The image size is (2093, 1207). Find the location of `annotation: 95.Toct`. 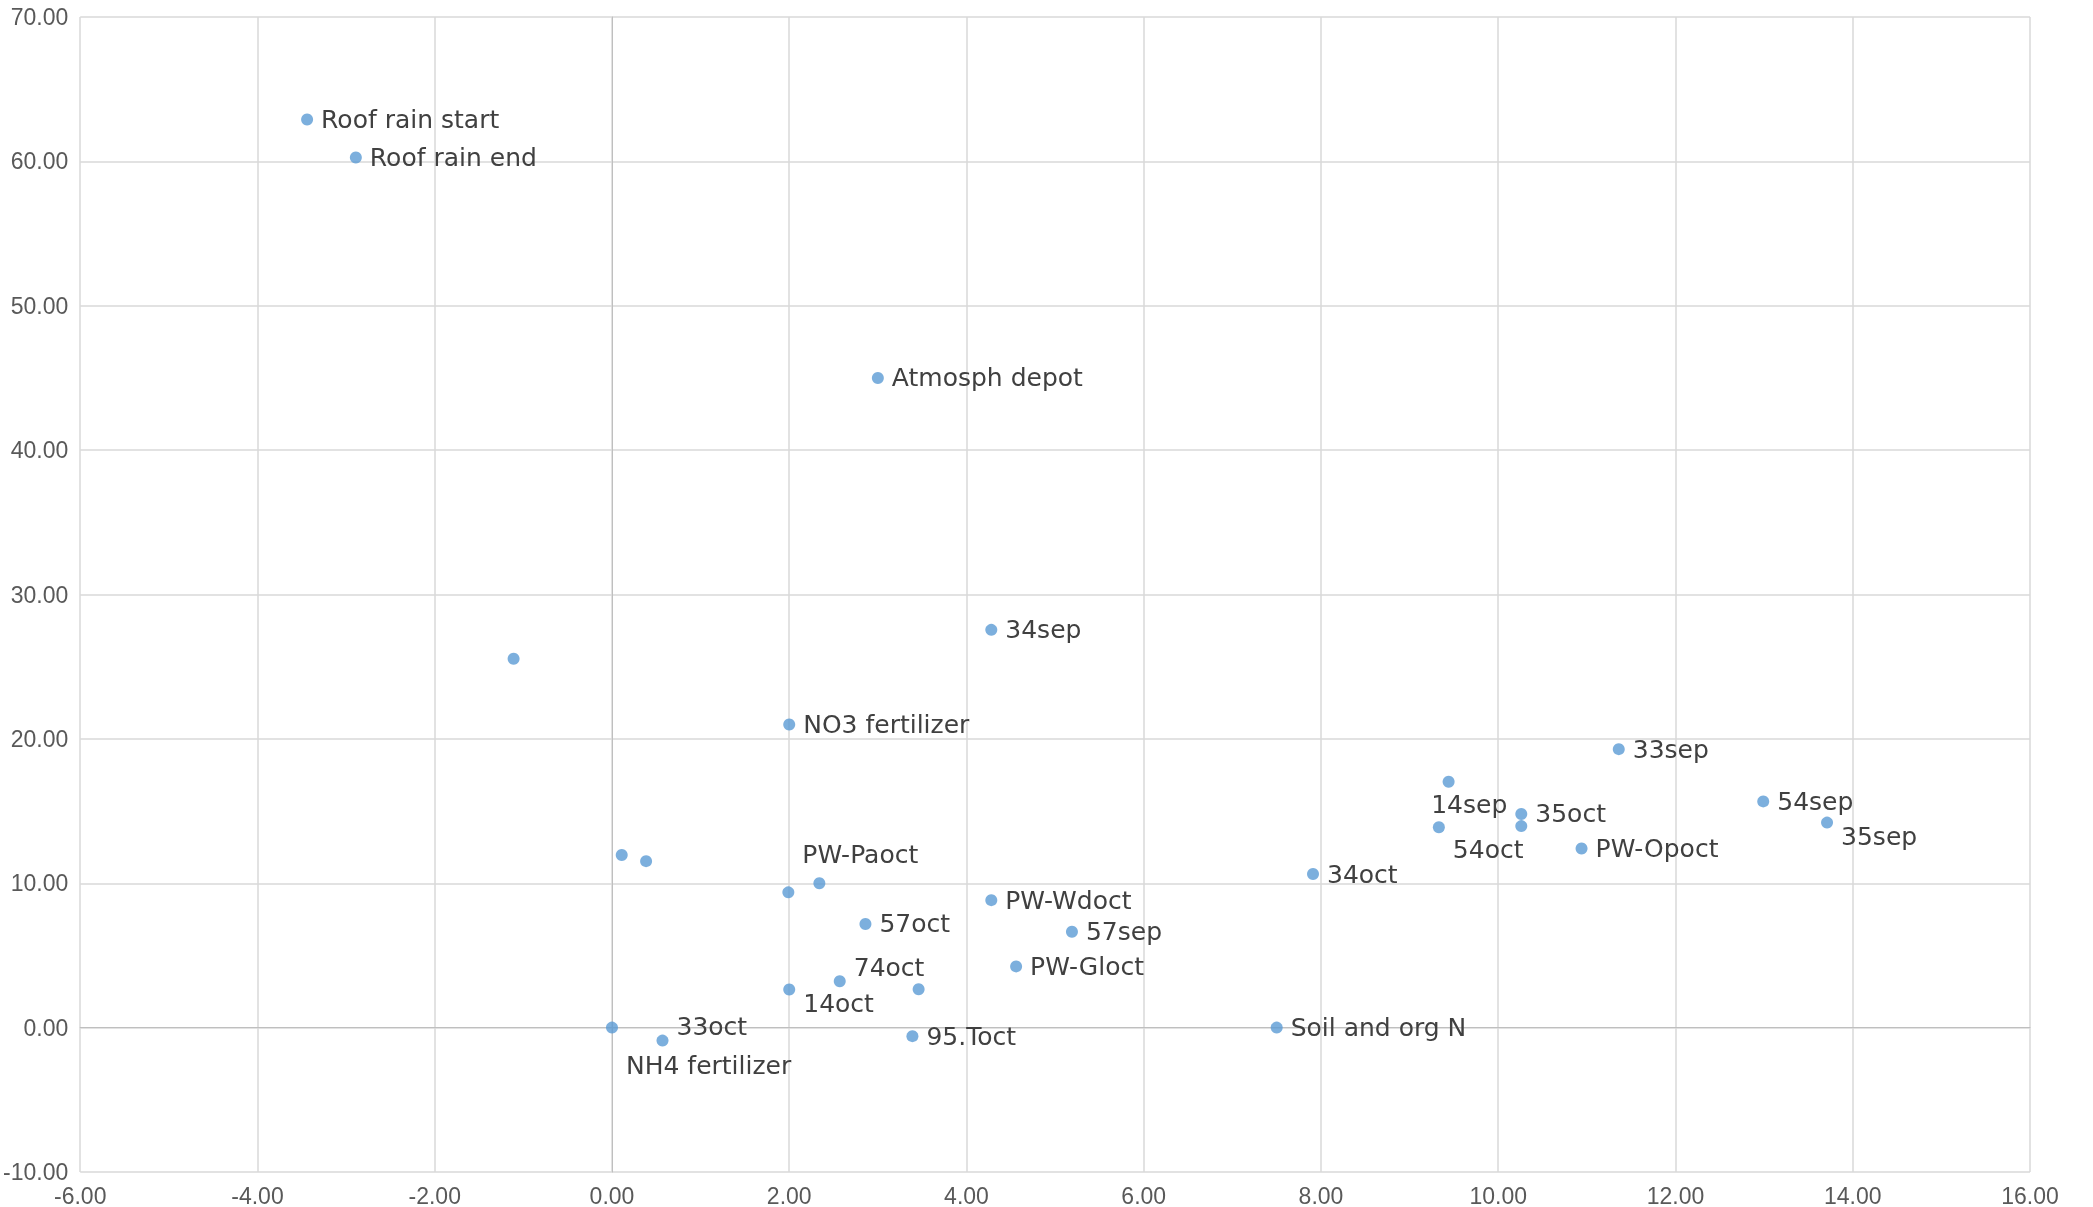

annotation: 95.Toct is located at coordinates (971, 1036).